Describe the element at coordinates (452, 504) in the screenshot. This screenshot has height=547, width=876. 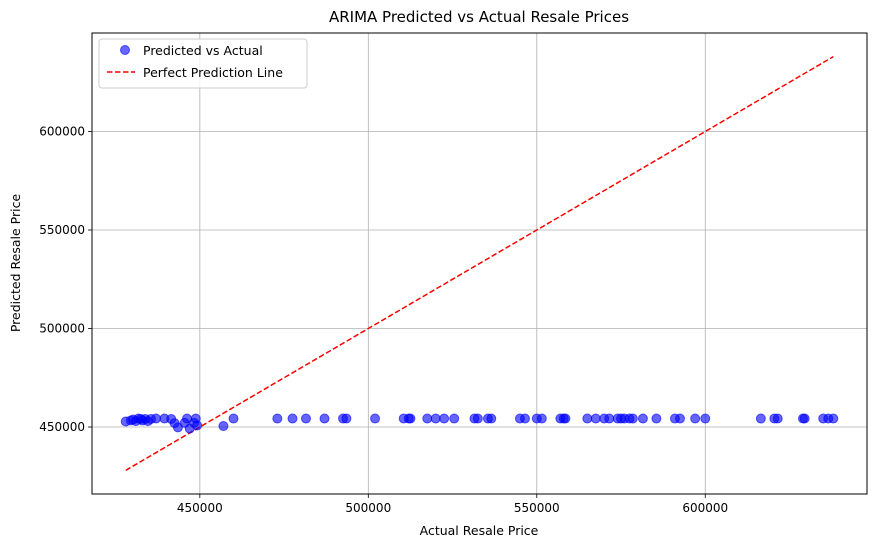
I see `x-axis-ticks: 450000 500000 550000 600000` at that location.